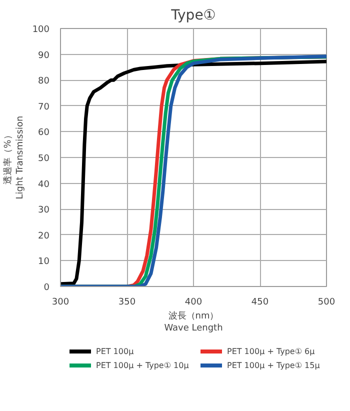  I want to click on y-tick-label: 30, so click(44, 211).